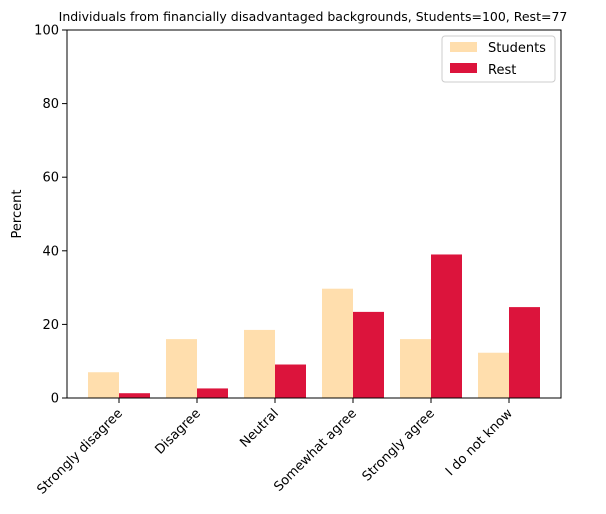  I want to click on legend-label-students: Students, so click(517, 48).